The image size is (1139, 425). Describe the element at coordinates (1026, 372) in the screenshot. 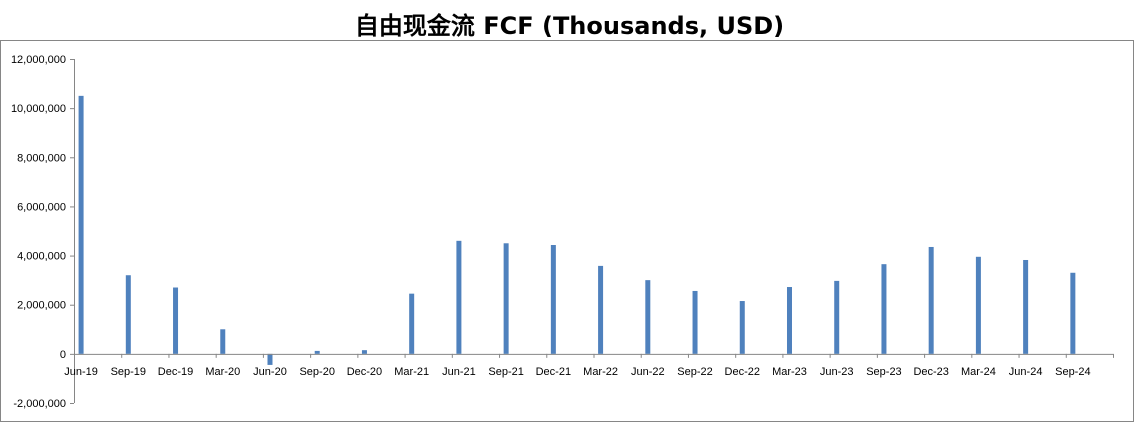

I see `x-tick-label: Jun-24` at that location.